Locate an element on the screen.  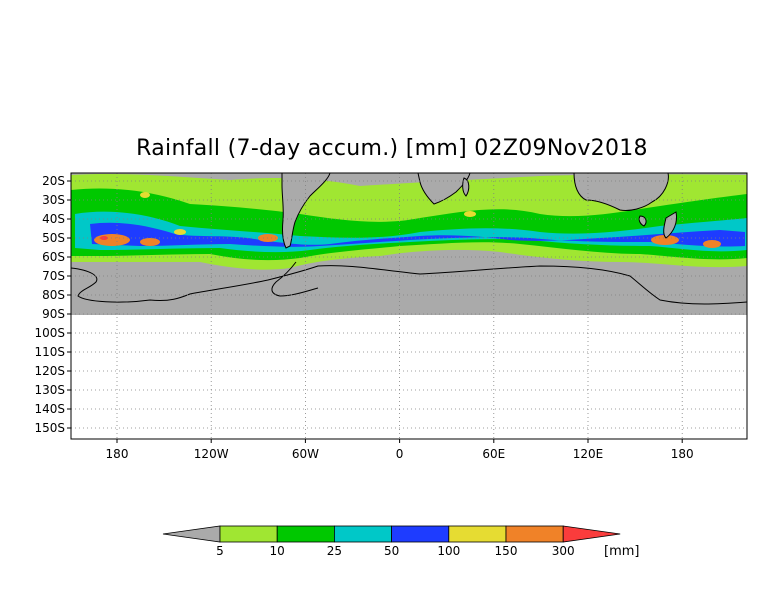
x-tick-label: 0 is located at coordinates (400, 454).